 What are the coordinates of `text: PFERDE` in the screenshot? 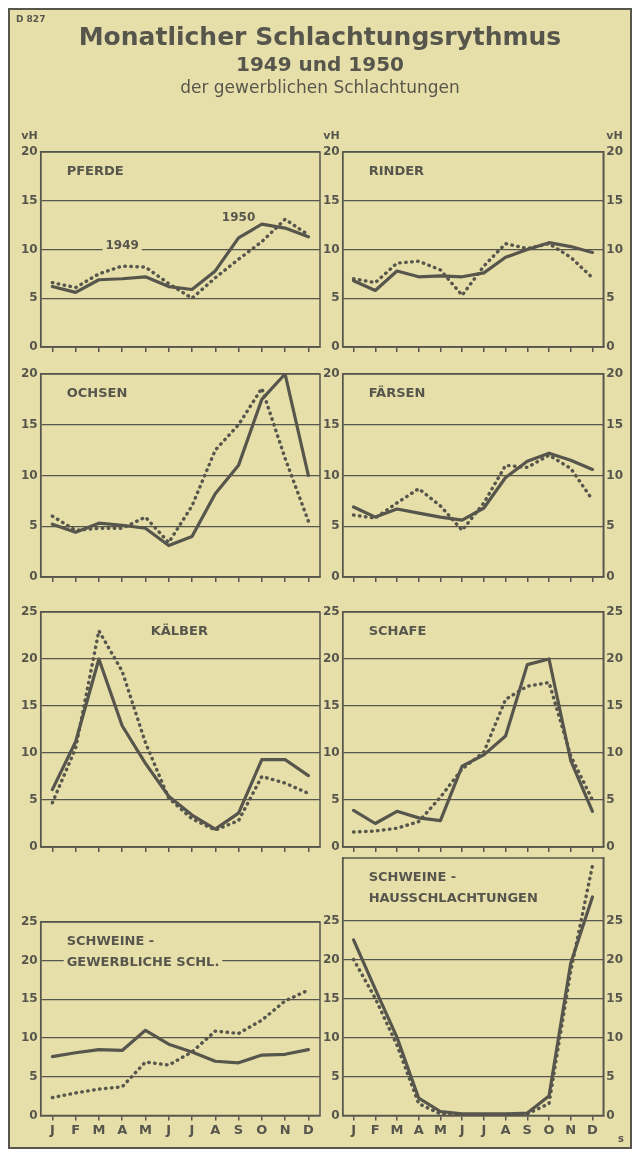 It's located at (95, 171).